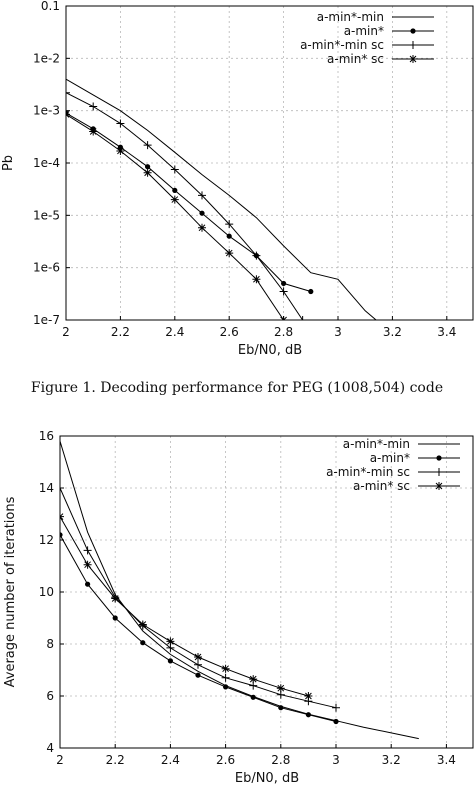 This screenshot has height=790, width=474. I want to click on y-tick-label: 6, so click(50, 696).